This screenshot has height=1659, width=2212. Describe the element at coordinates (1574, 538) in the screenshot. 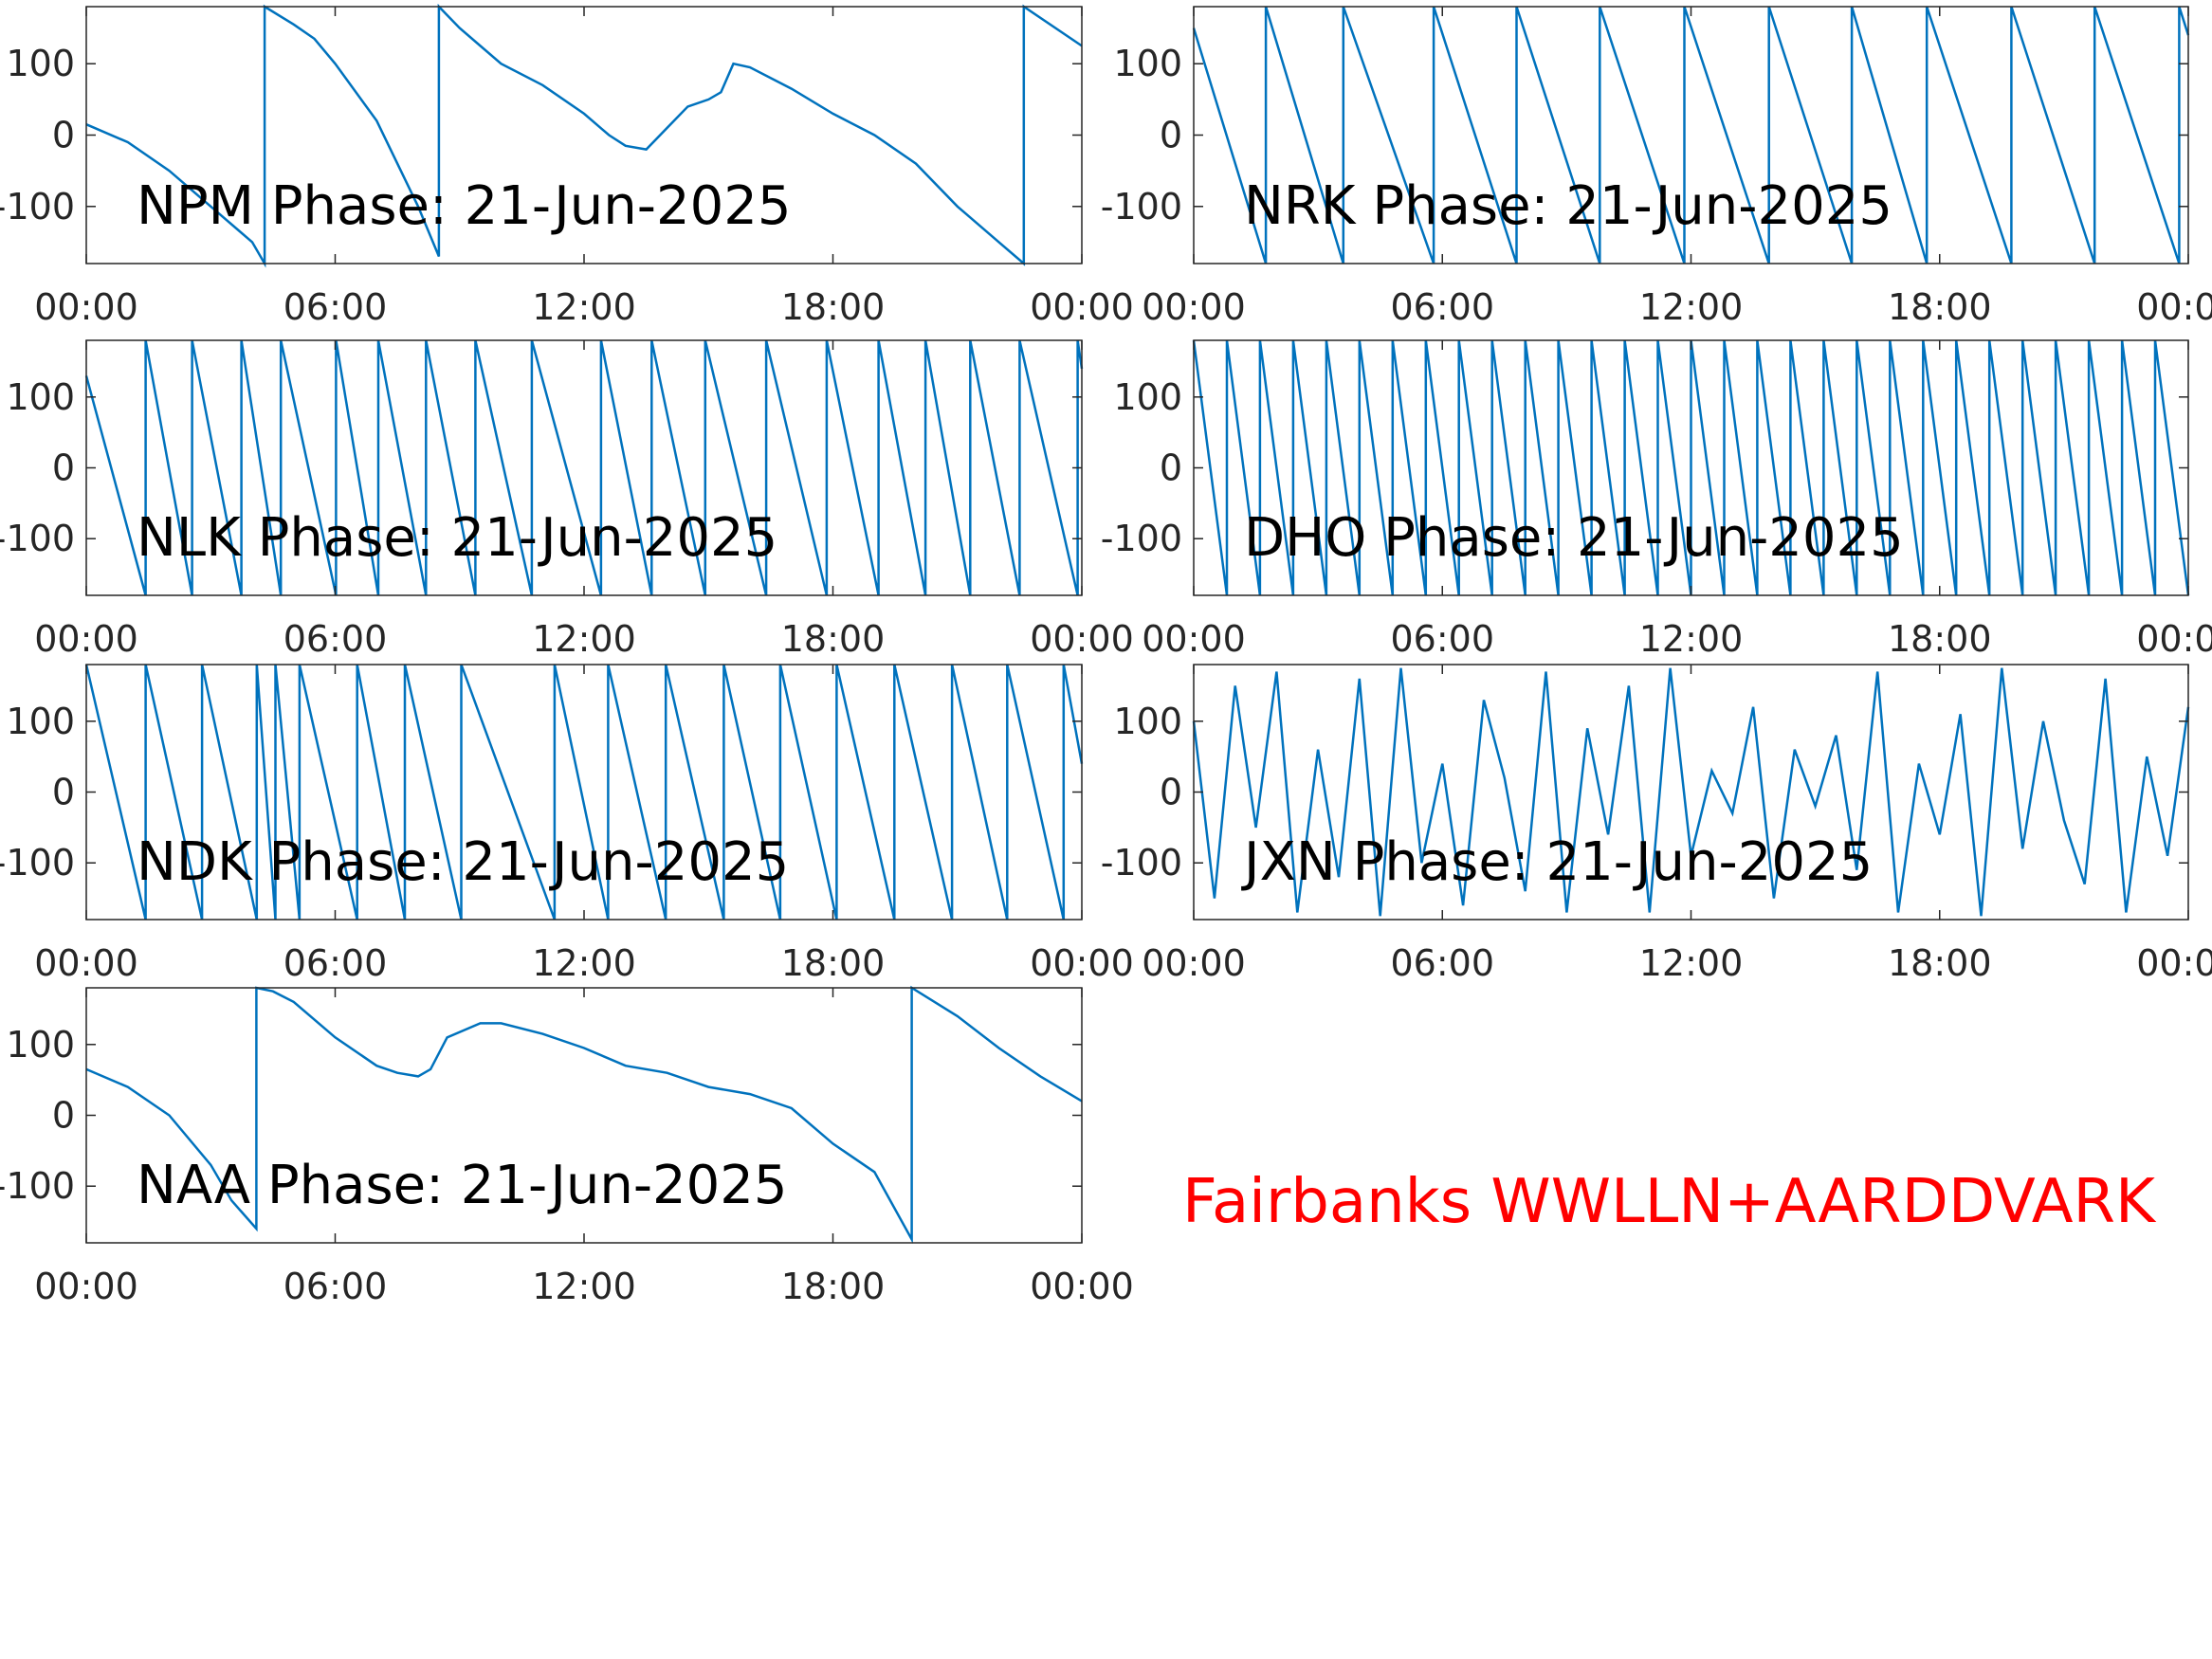

I see `panel-title: DHO Phase: 21-Jun-2025` at that location.